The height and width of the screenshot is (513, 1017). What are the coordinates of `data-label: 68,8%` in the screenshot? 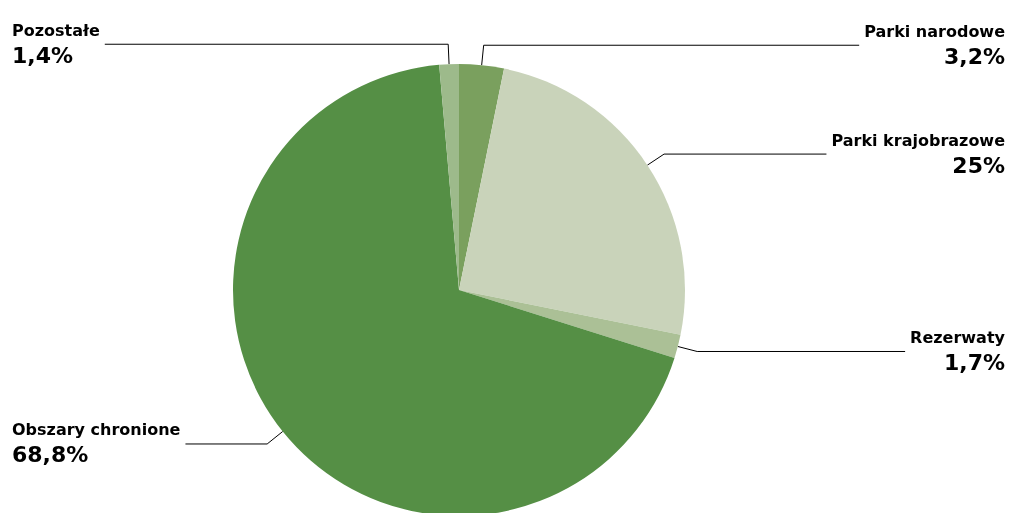 It's located at (50, 455).